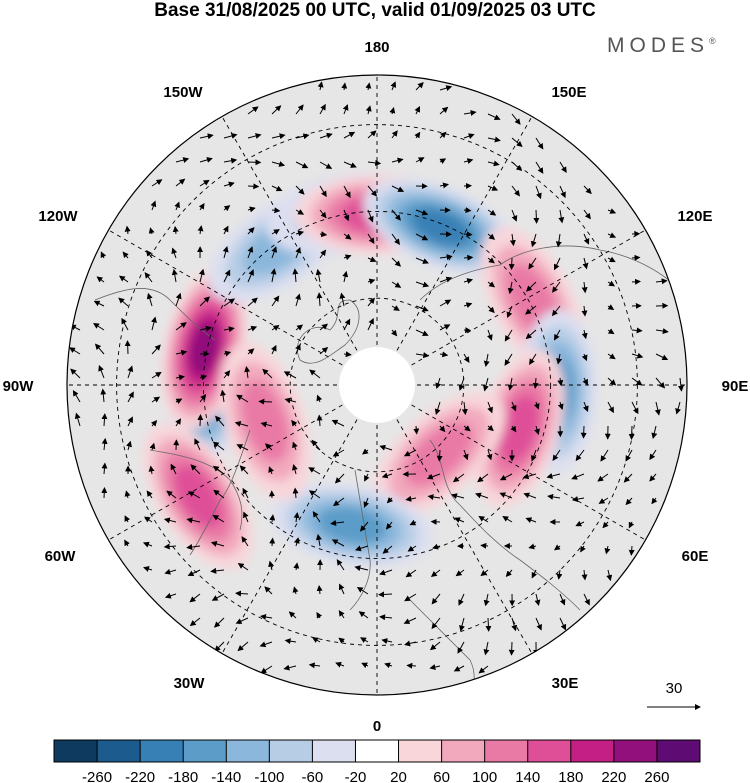 Image resolution: width=750 pixels, height=783 pixels. I want to click on lon-label-0: 0, so click(377, 726).